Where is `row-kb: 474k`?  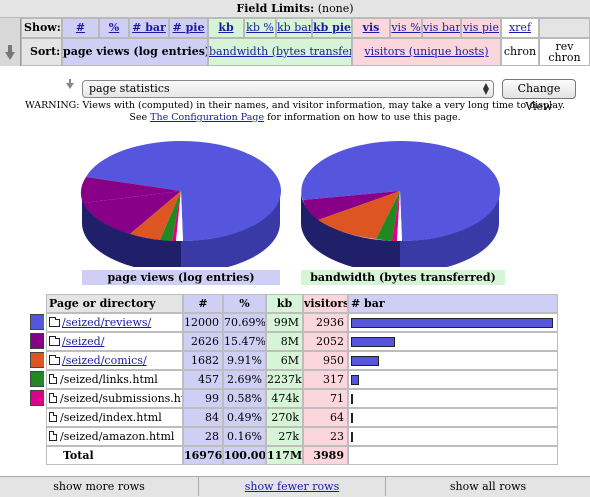 row-kb: 474k is located at coordinates (284, 398).